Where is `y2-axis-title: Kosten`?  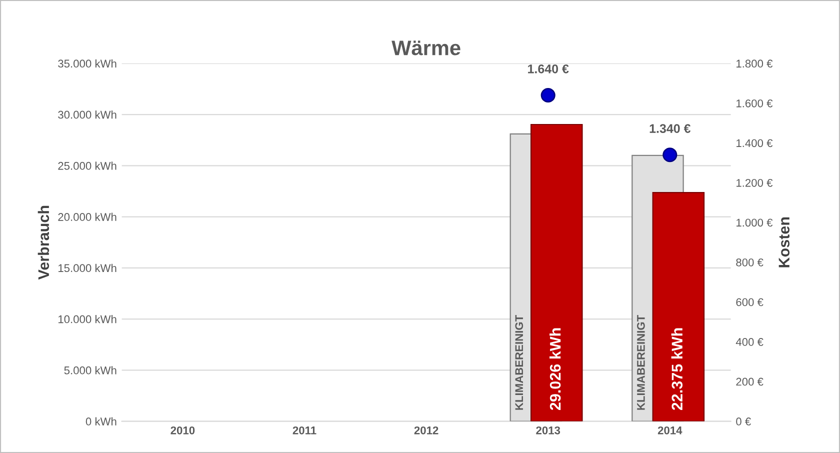 y2-axis-title: Kosten is located at coordinates (784, 242).